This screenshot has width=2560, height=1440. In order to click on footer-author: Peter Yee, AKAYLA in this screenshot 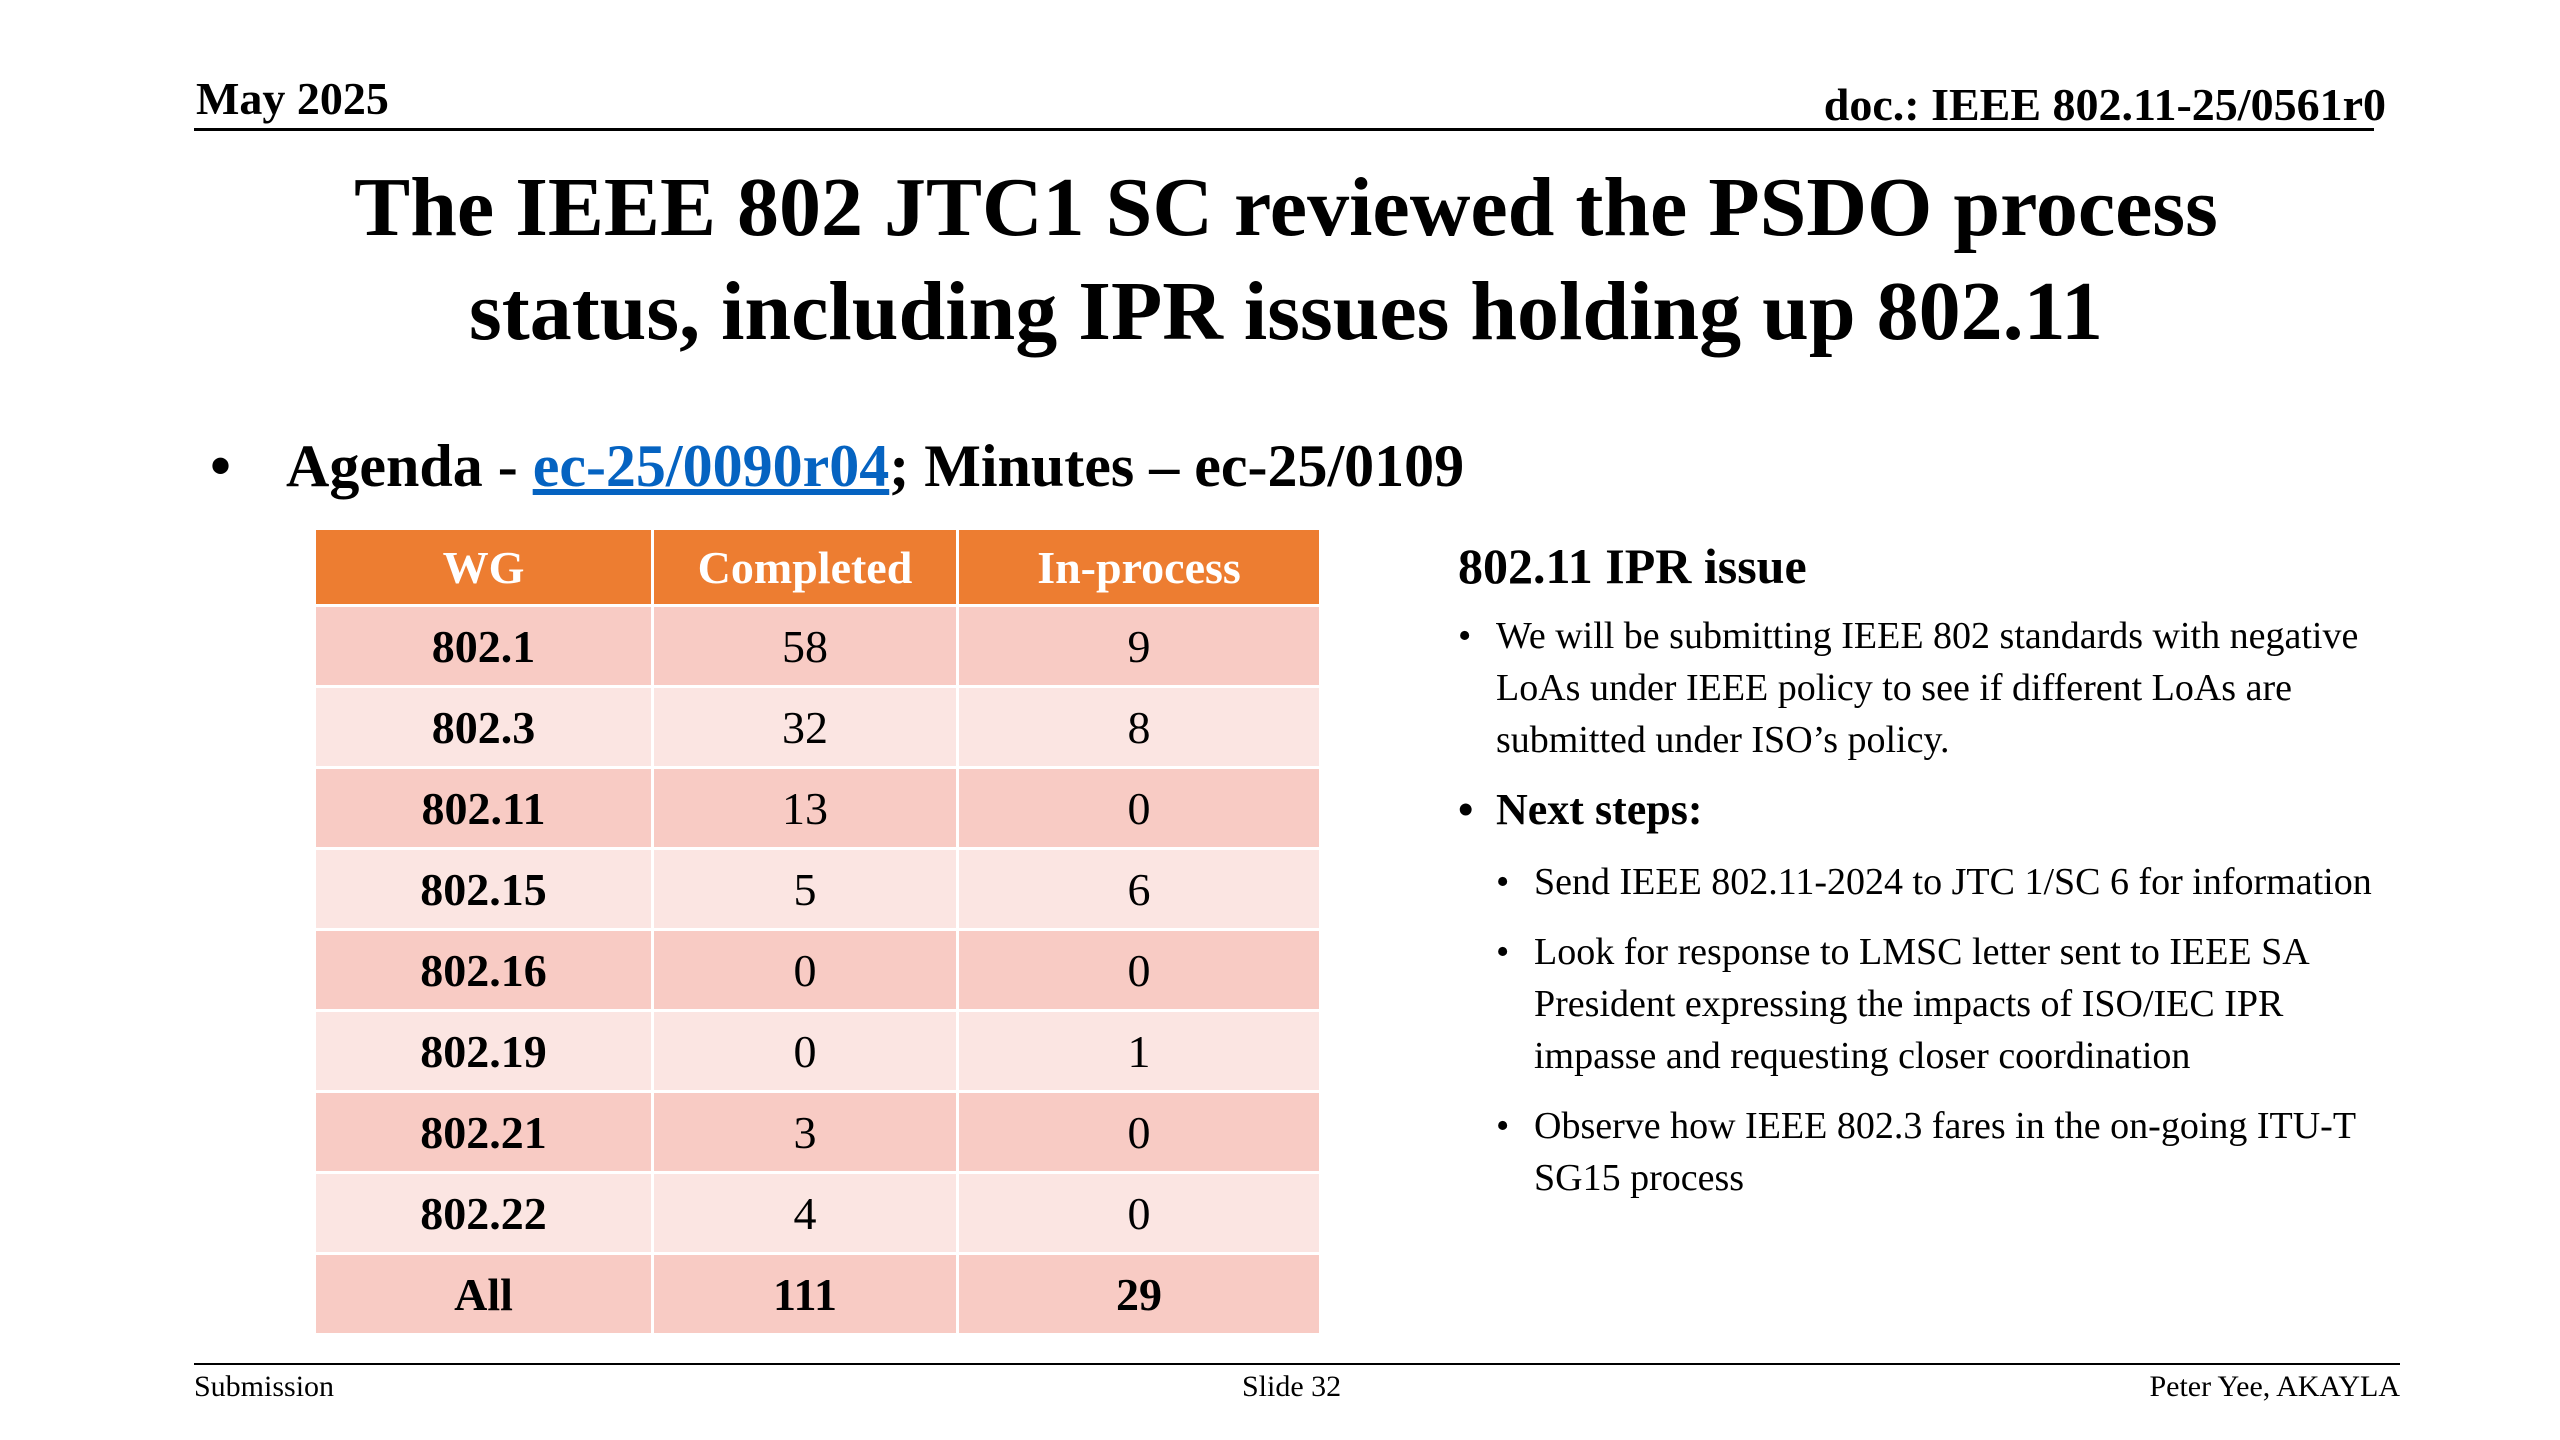, I will do `click(2274, 1386)`.